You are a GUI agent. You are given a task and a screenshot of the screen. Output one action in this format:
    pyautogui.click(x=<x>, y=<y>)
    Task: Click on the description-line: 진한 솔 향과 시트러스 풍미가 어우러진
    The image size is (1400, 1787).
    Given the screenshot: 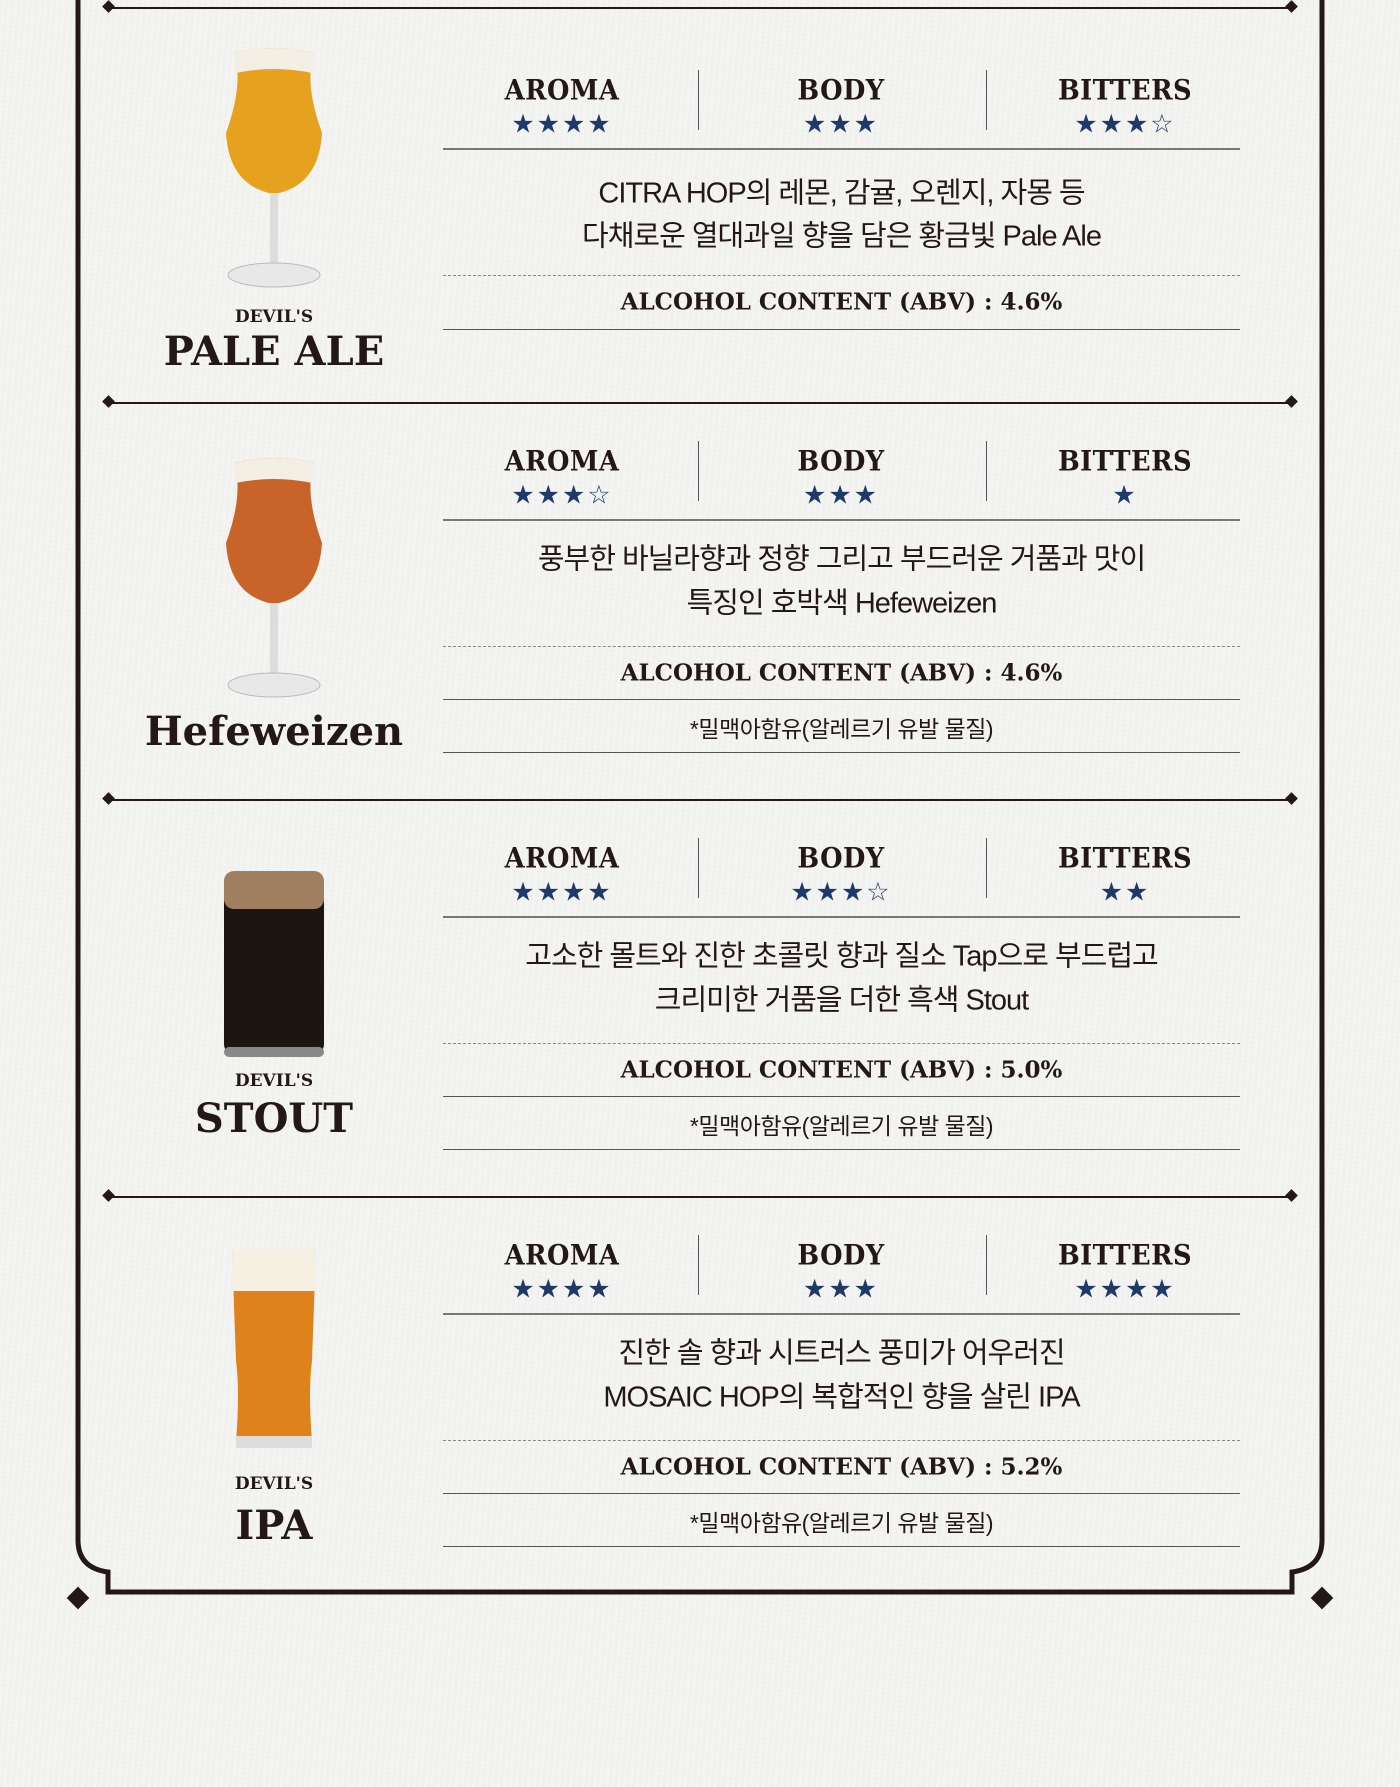 What is the action you would take?
    pyautogui.click(x=841, y=1353)
    